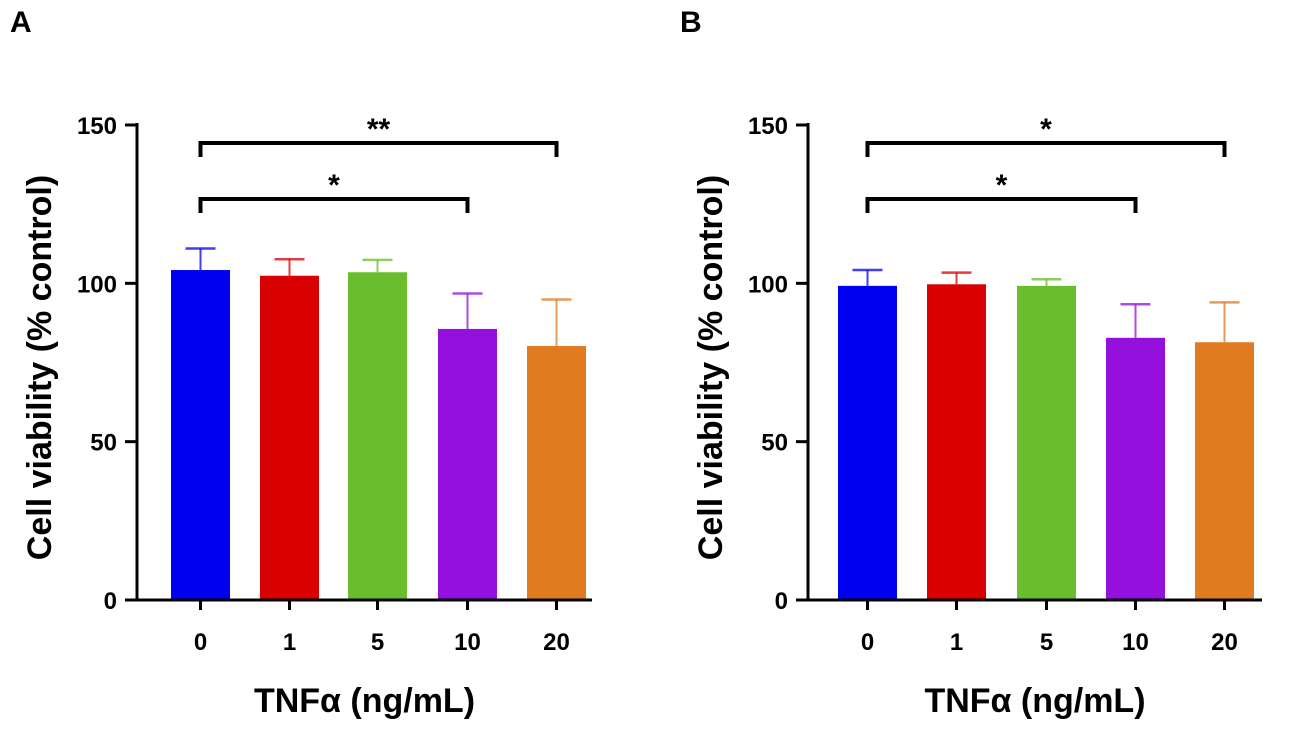 The height and width of the screenshot is (743, 1301). What do you see at coordinates (21, 22) in the screenshot?
I see `panel-label: A` at bounding box center [21, 22].